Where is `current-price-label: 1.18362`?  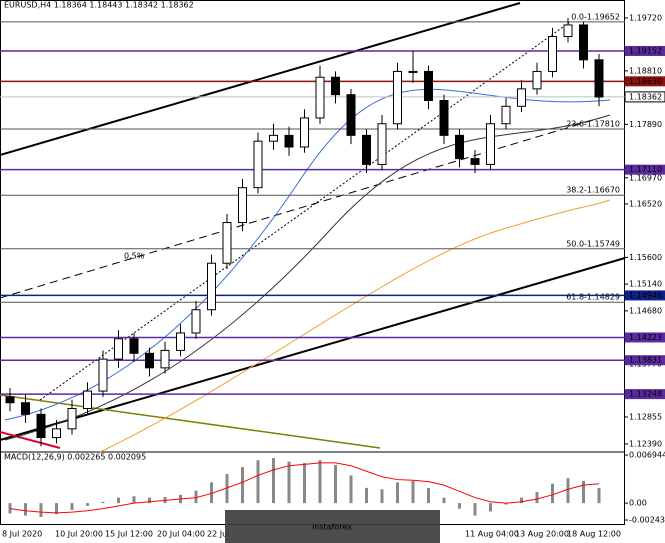 current-price-label: 1.18362 is located at coordinates (645, 96).